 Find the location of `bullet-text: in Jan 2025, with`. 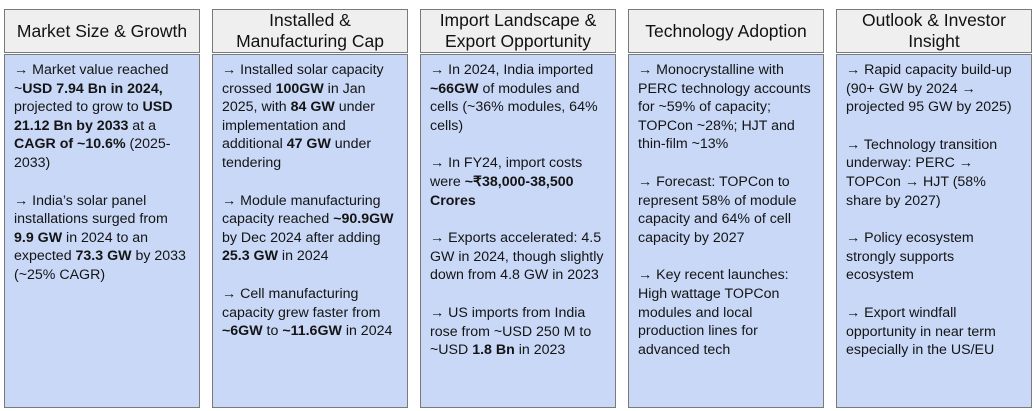

bullet-text: in Jan 2025, with is located at coordinates (294, 98).